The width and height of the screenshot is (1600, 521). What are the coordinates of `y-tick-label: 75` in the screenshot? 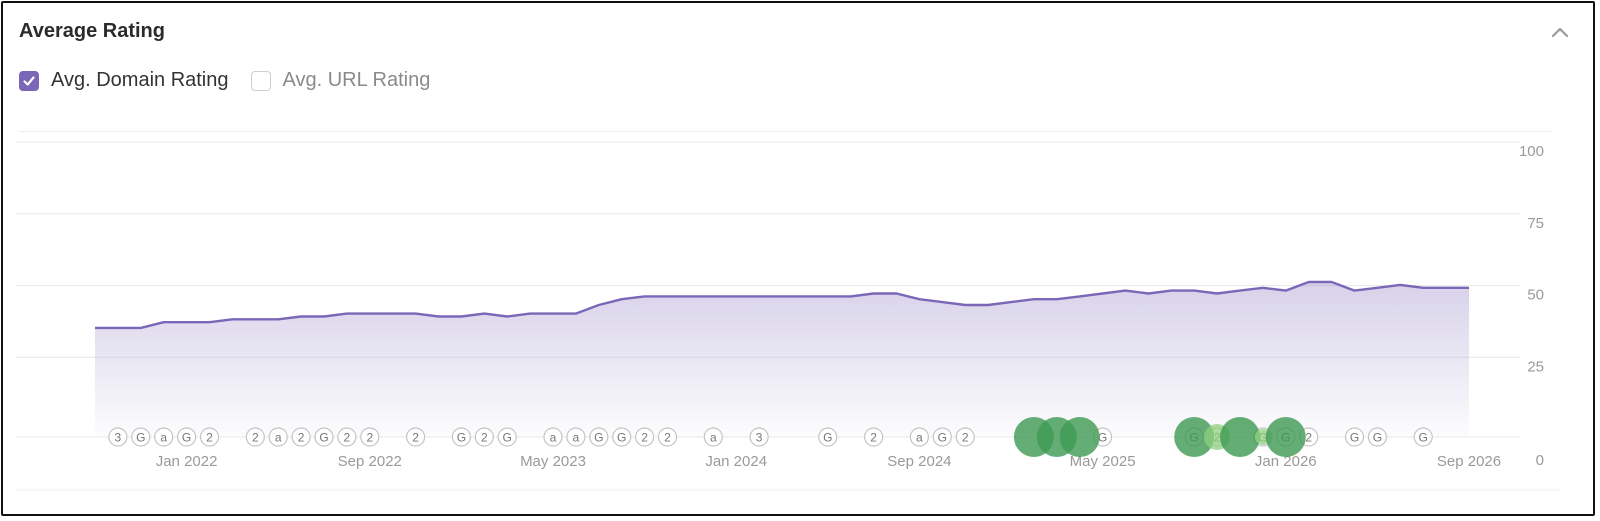 It's located at (1535, 223).